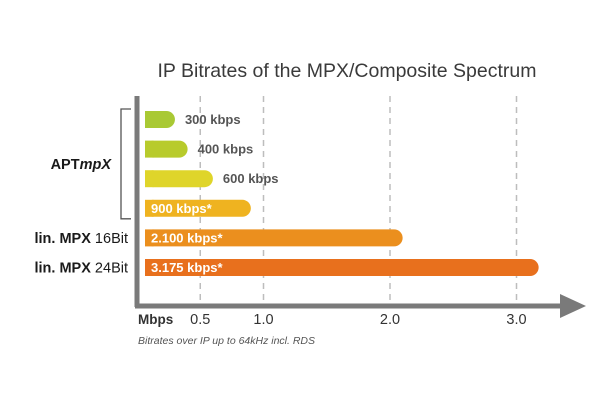  I want to click on bar-4-left-cap, so click(149, 208).